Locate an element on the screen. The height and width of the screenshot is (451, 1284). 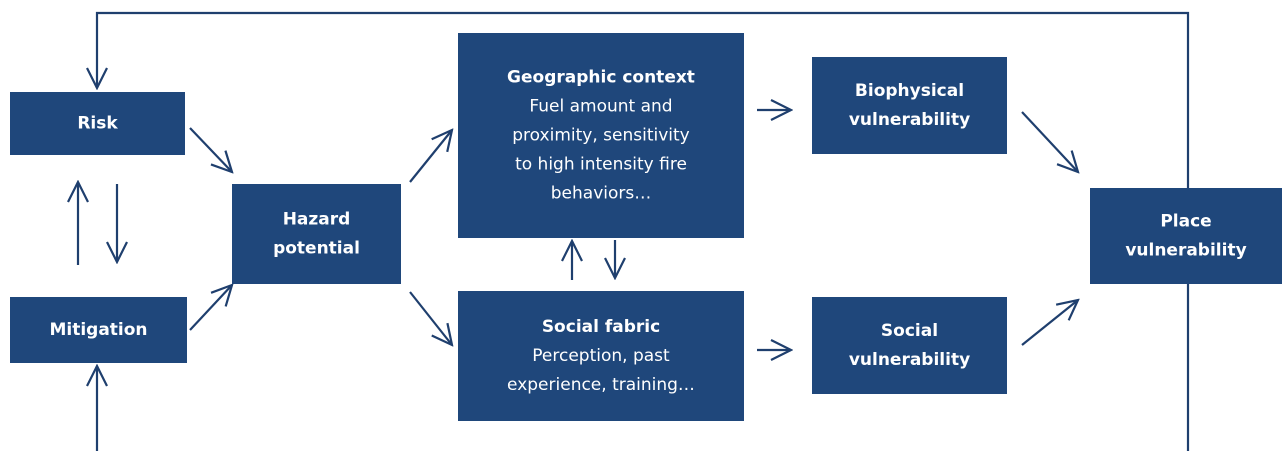
node-title: Geographic context is located at coordinates (601, 78).